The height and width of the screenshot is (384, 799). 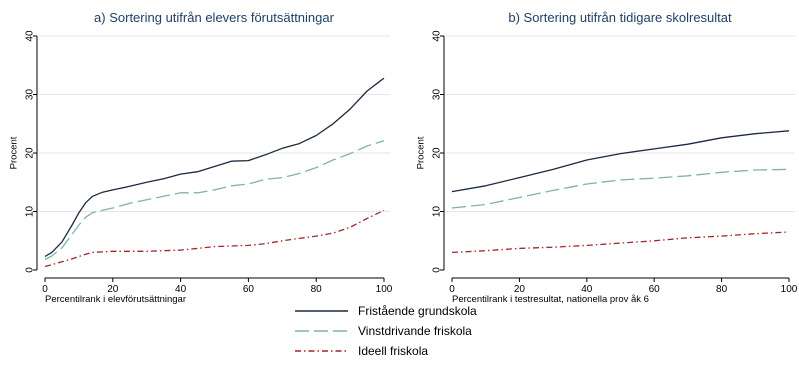 What do you see at coordinates (393, 351) in the screenshot?
I see `legend-label: Ideell friskola` at bounding box center [393, 351].